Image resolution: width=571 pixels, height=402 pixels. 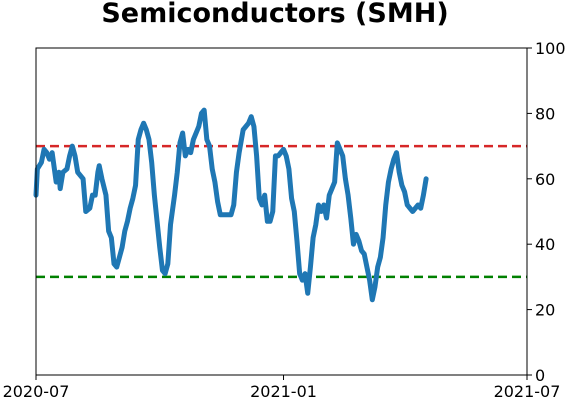 I want to click on x-tick-label: 2021-07, so click(x=527, y=391).